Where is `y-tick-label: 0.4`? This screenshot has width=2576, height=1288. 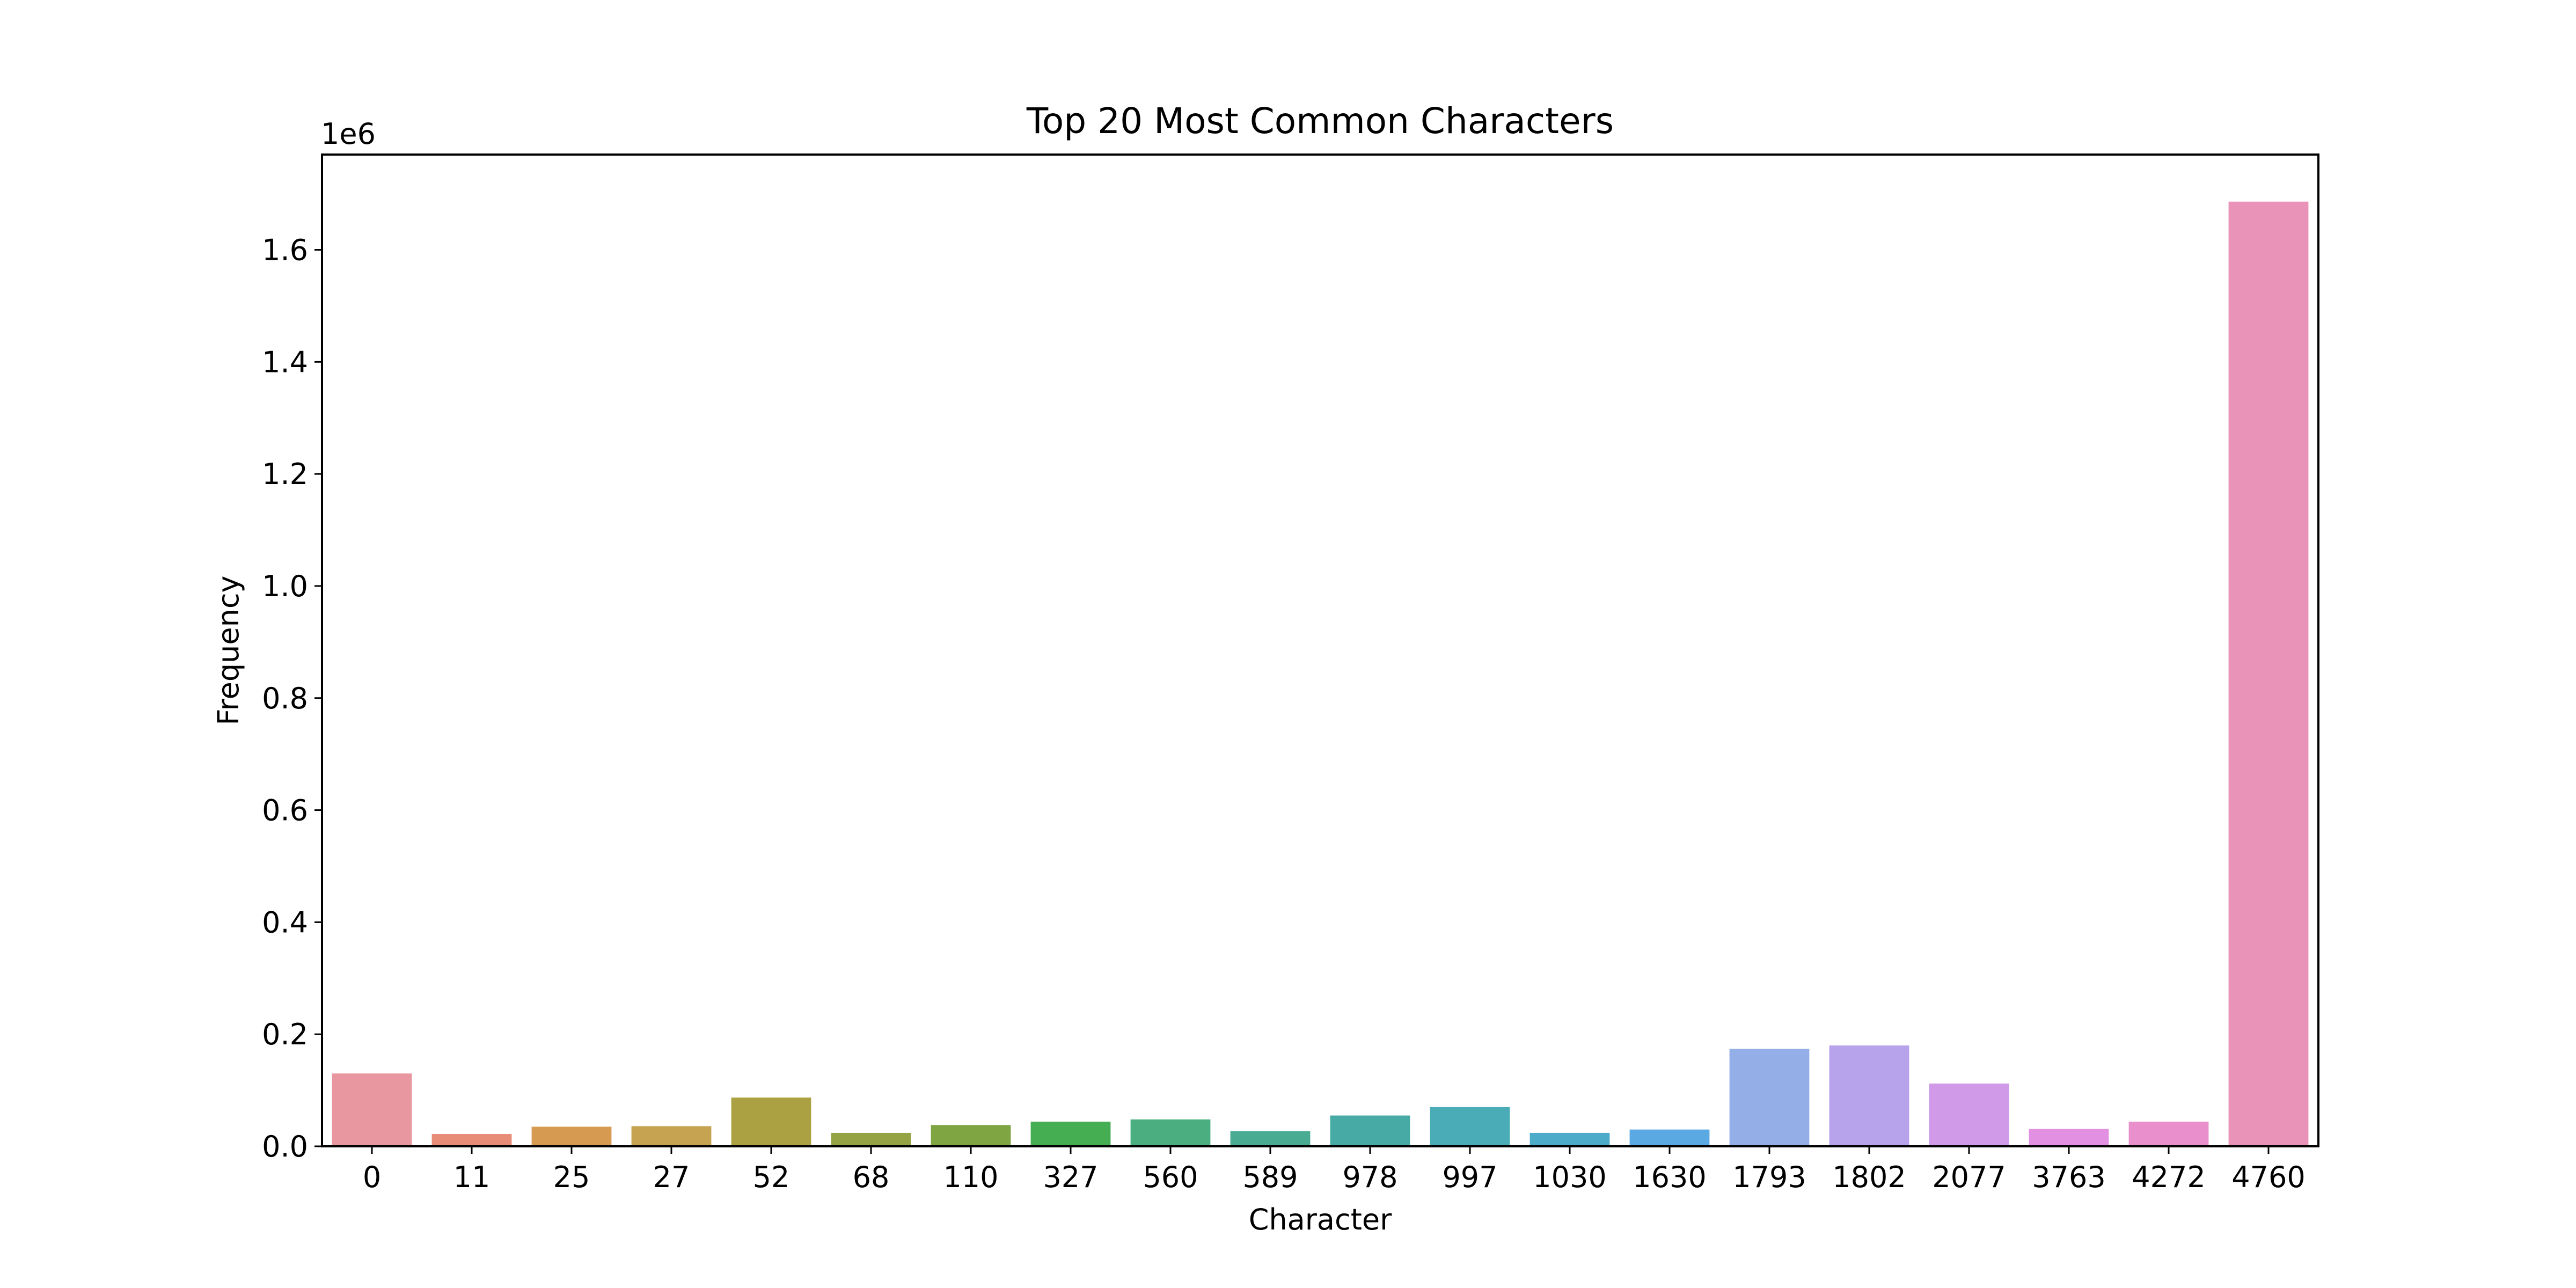 y-tick-label: 0.4 is located at coordinates (285, 922).